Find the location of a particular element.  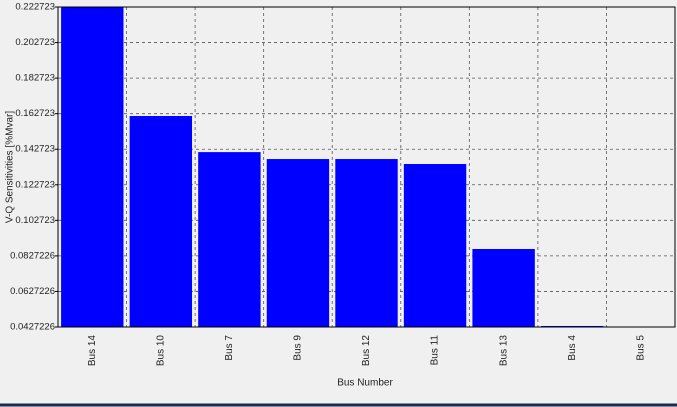

y-tick-label: 0.0827226 is located at coordinates (32, 255).